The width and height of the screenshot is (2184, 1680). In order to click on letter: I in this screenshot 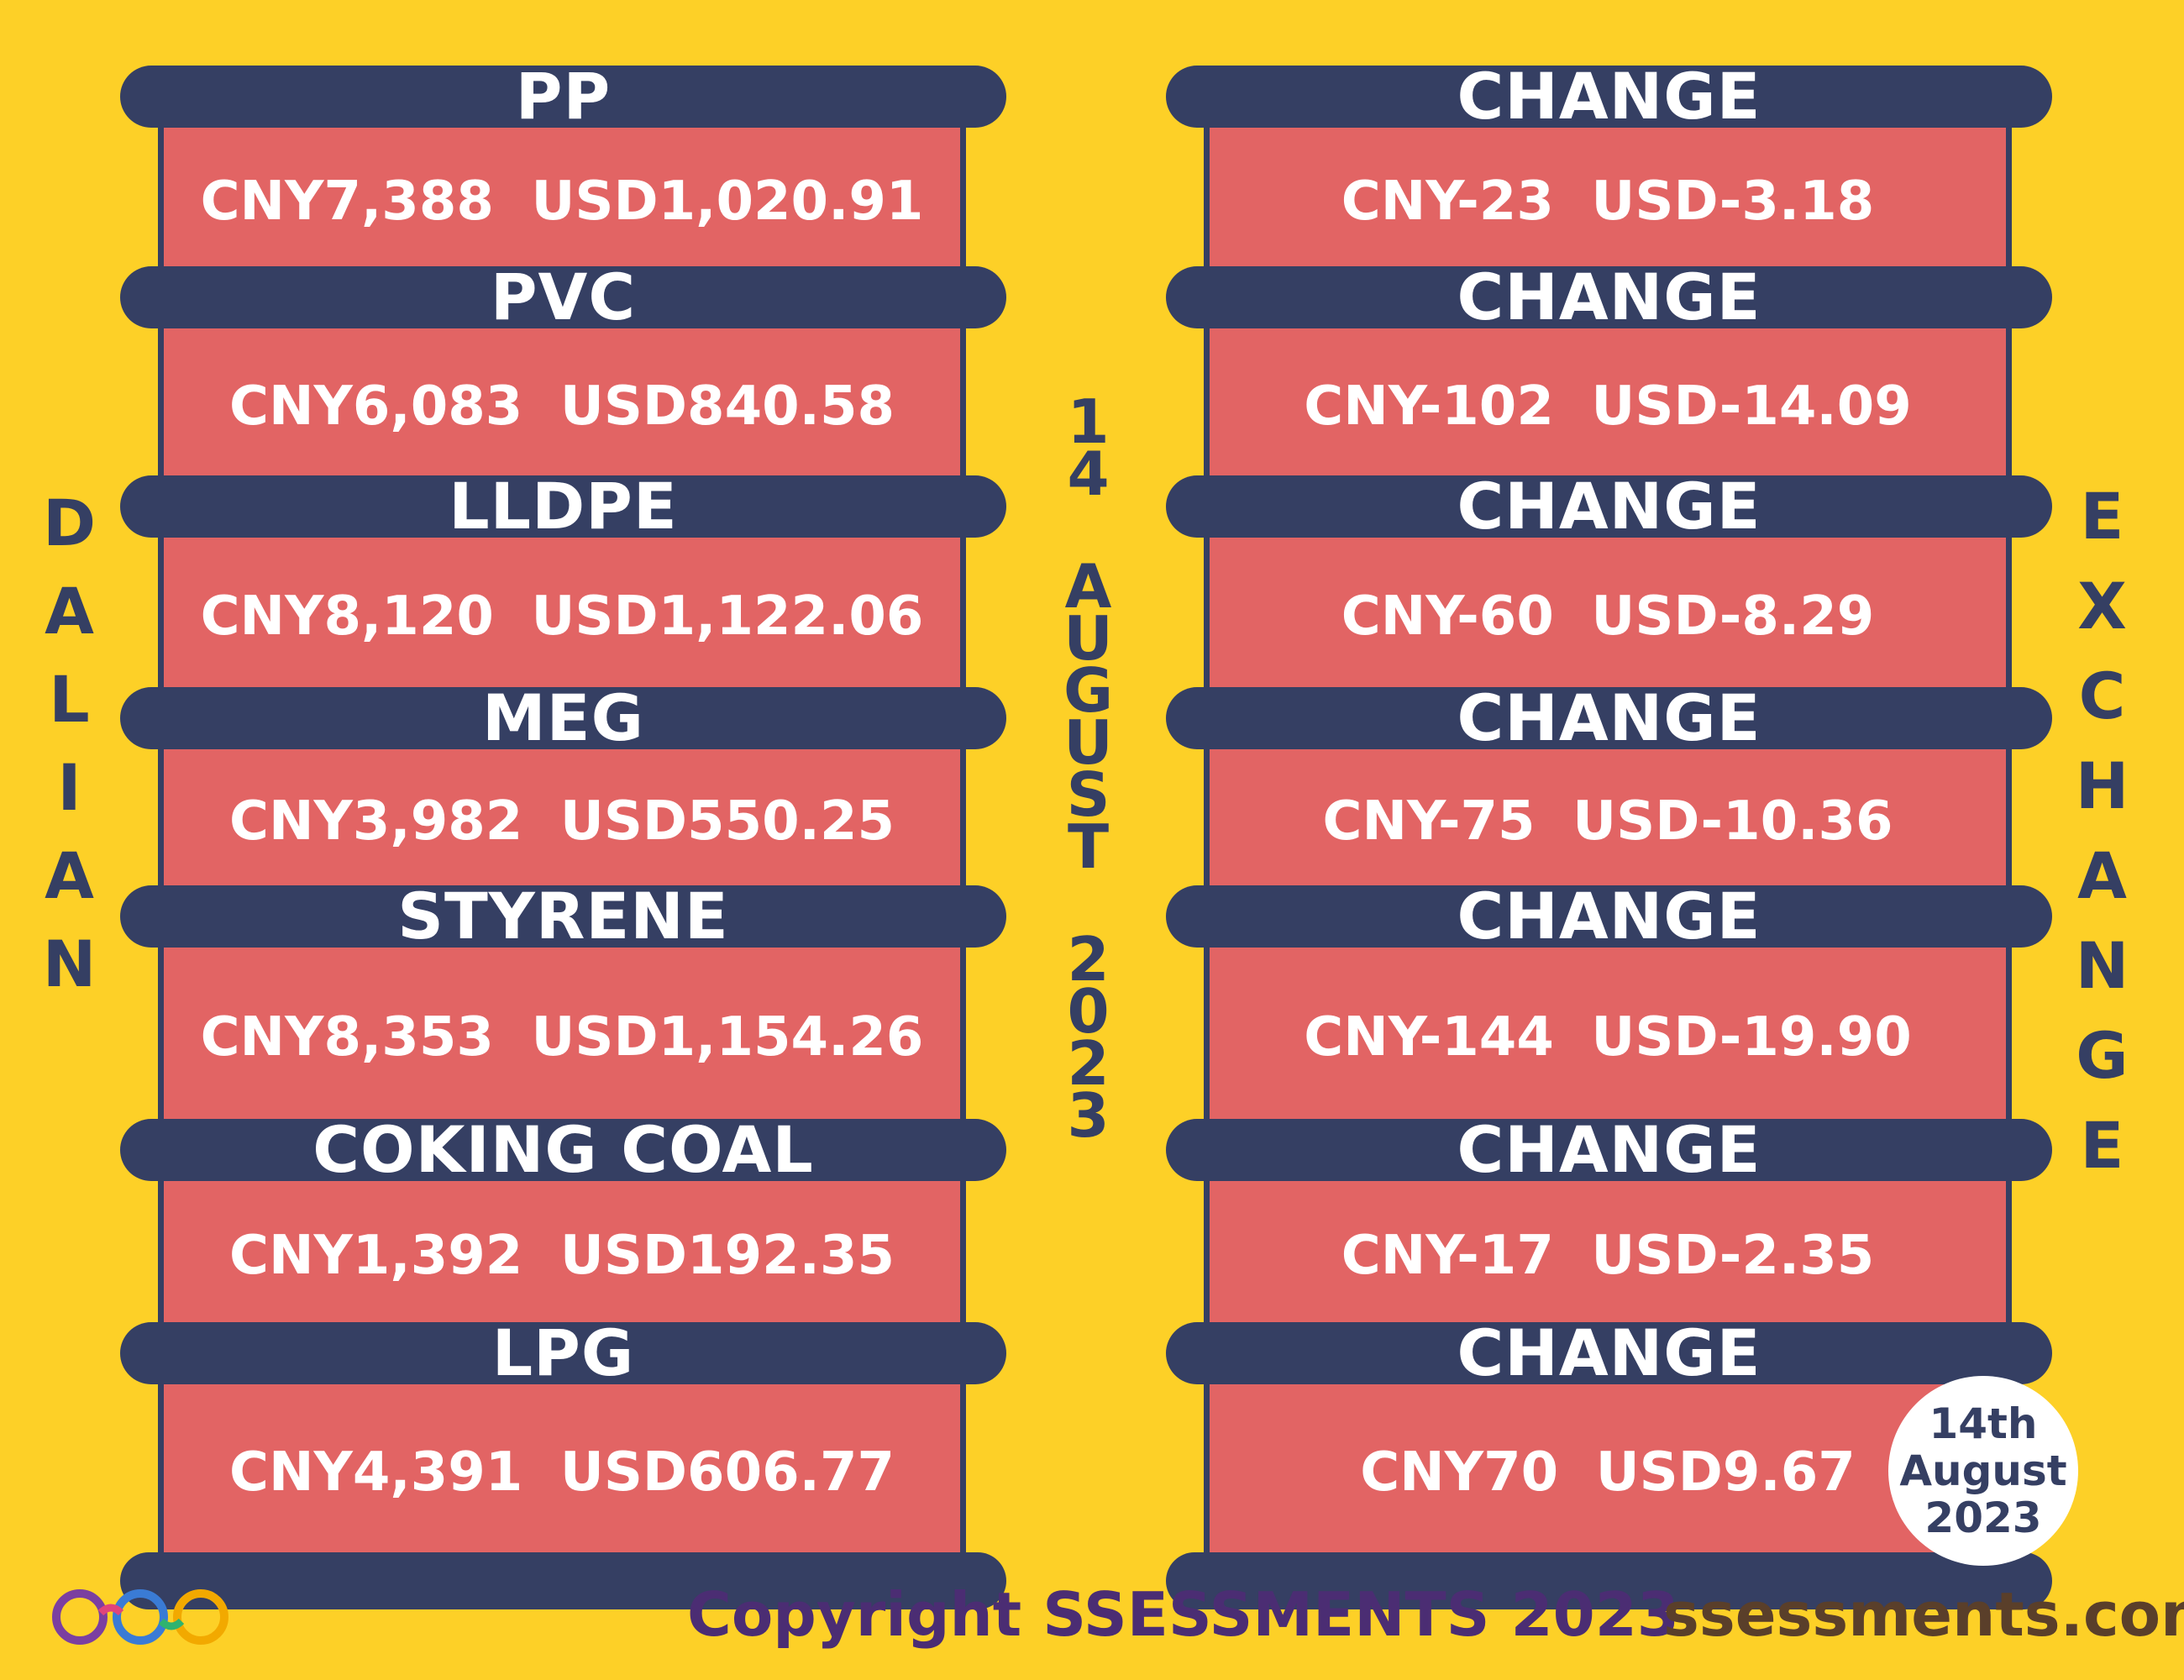, I will do `click(69, 787)`.